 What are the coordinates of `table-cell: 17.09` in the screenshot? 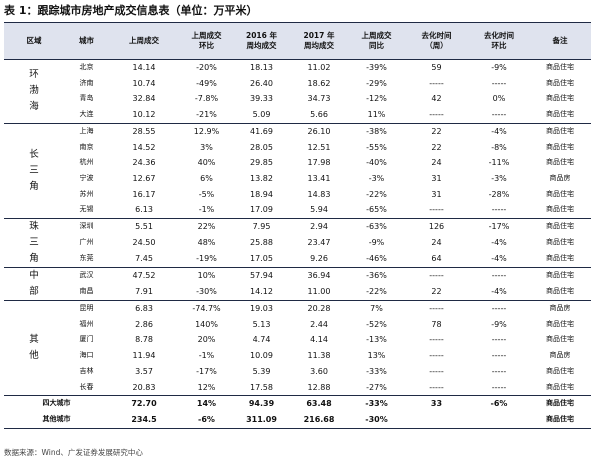 It's located at (261, 210).